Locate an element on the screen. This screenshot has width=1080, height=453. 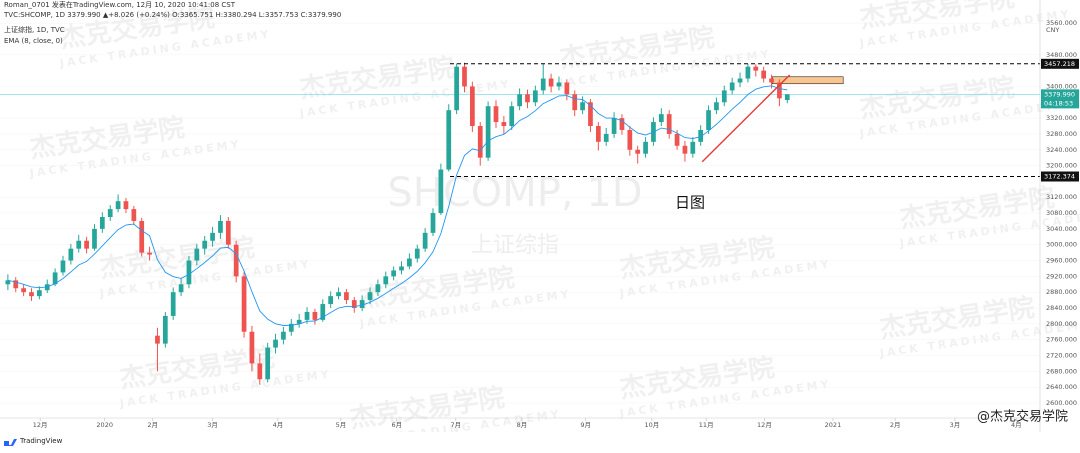
y-tick-label: 2840.000 is located at coordinates (1061, 308).